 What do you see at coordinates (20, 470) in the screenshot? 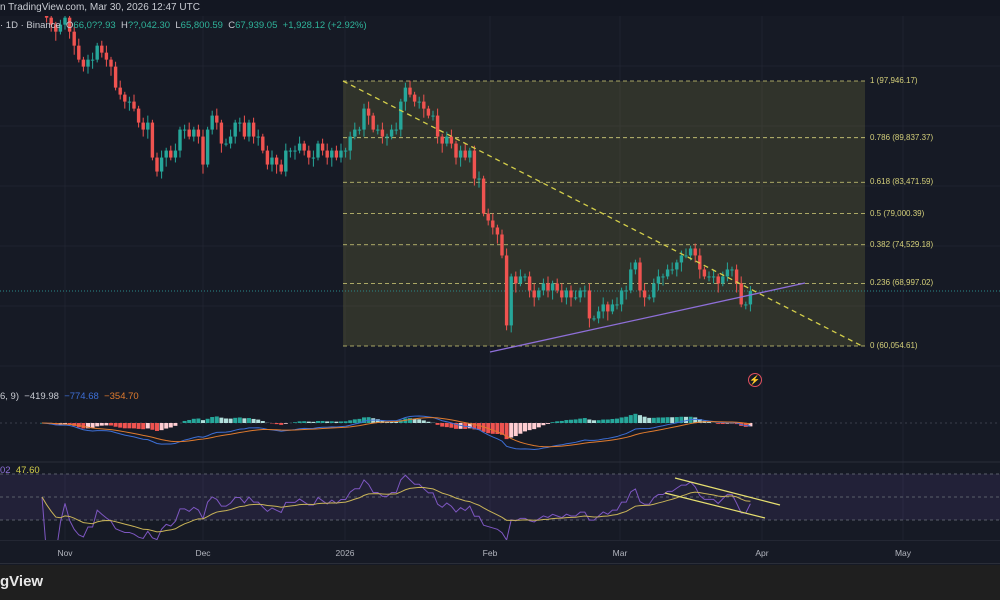
I see `rsi-legend: 02 47.60` at bounding box center [20, 470].